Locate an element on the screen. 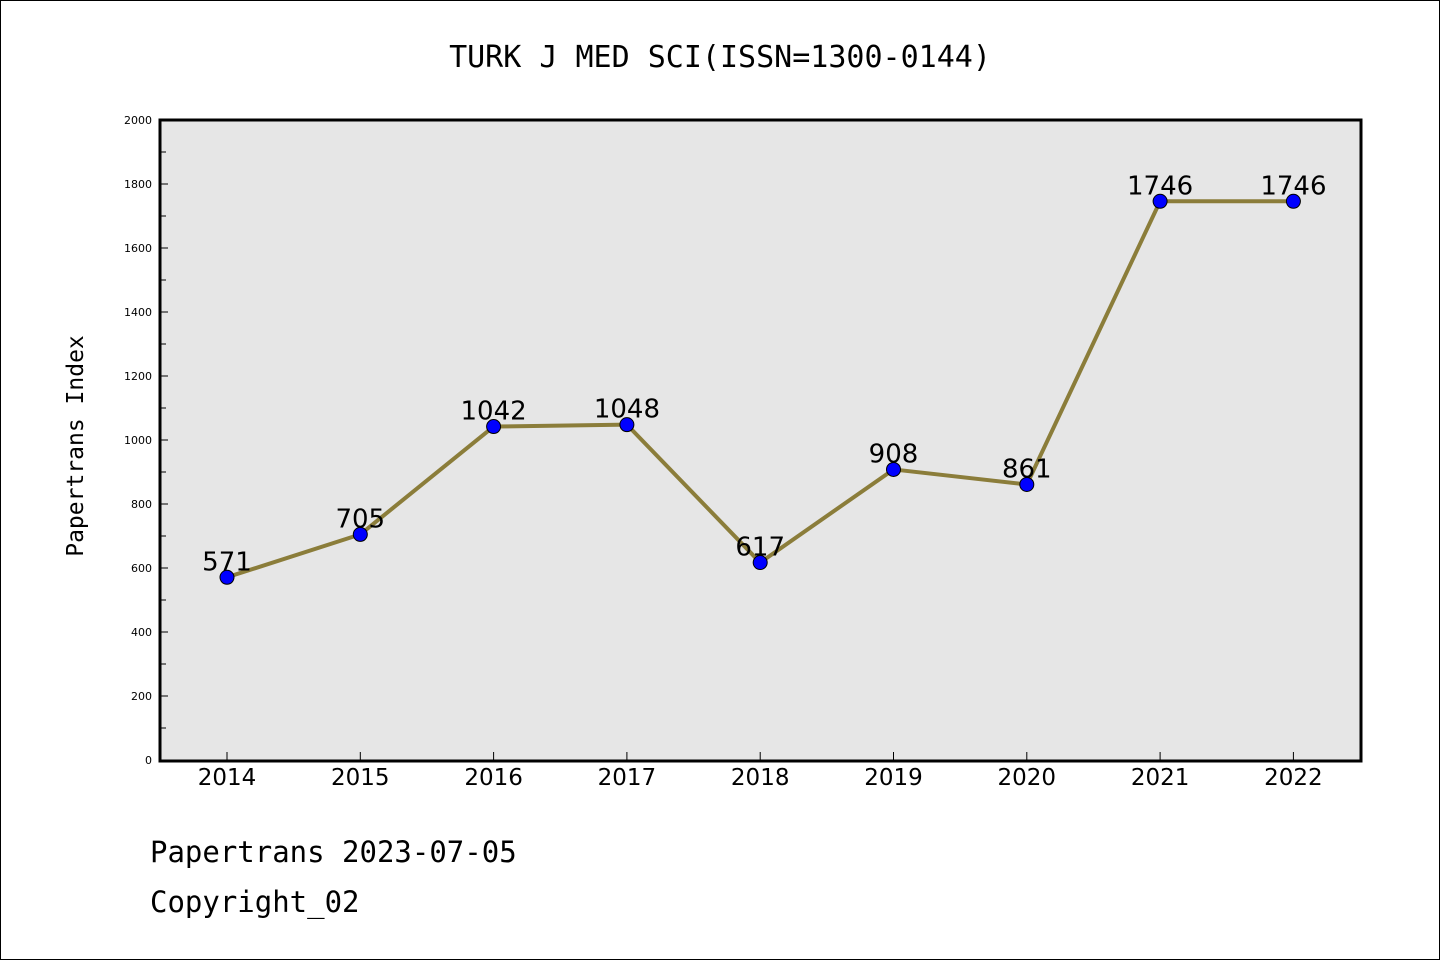  data-label: 1048 is located at coordinates (627, 410).